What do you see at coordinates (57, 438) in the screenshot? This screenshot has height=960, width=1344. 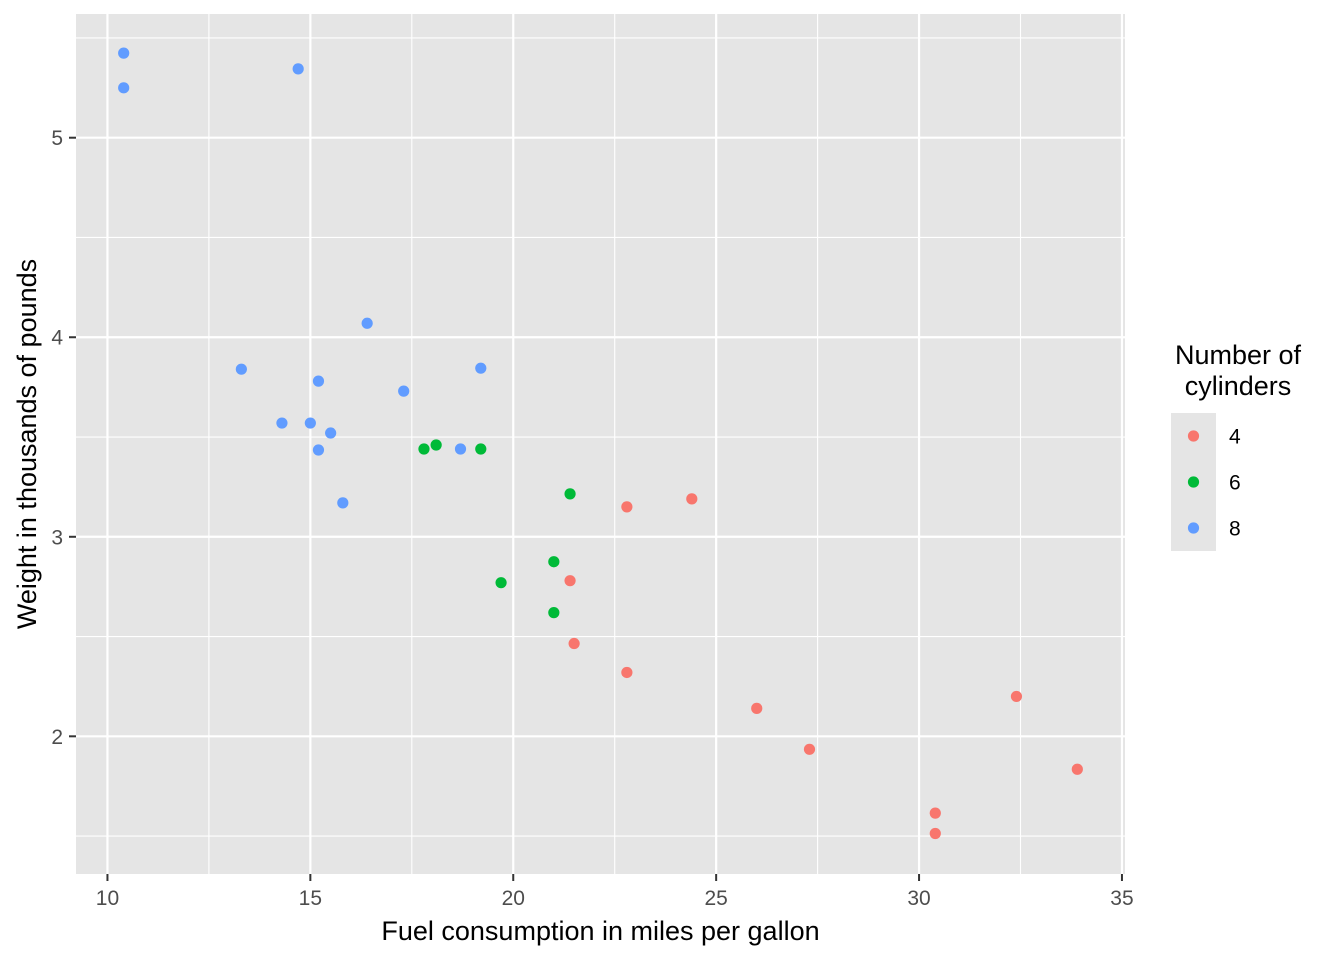 I see `y-axis-tick-labels: 2 3 4 5` at bounding box center [57, 438].